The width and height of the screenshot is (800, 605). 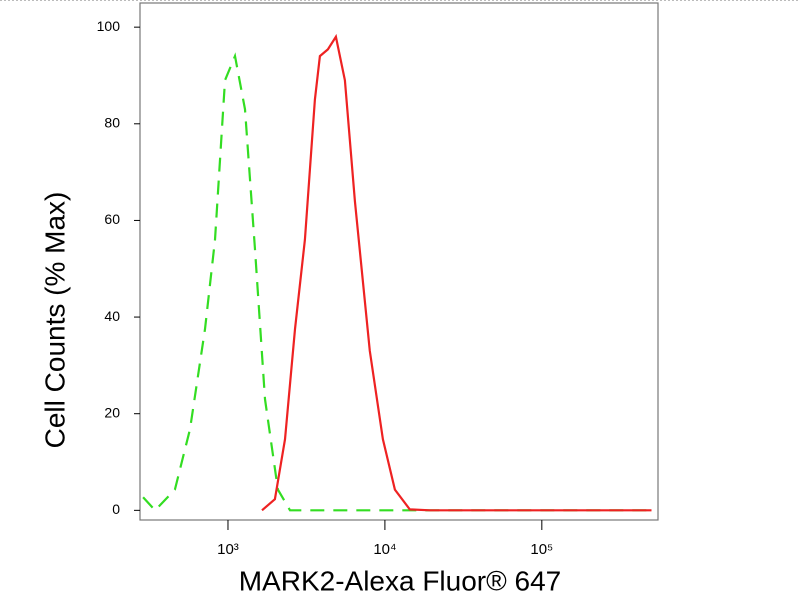 I want to click on y-tick-label: 40, so click(x=112, y=316).